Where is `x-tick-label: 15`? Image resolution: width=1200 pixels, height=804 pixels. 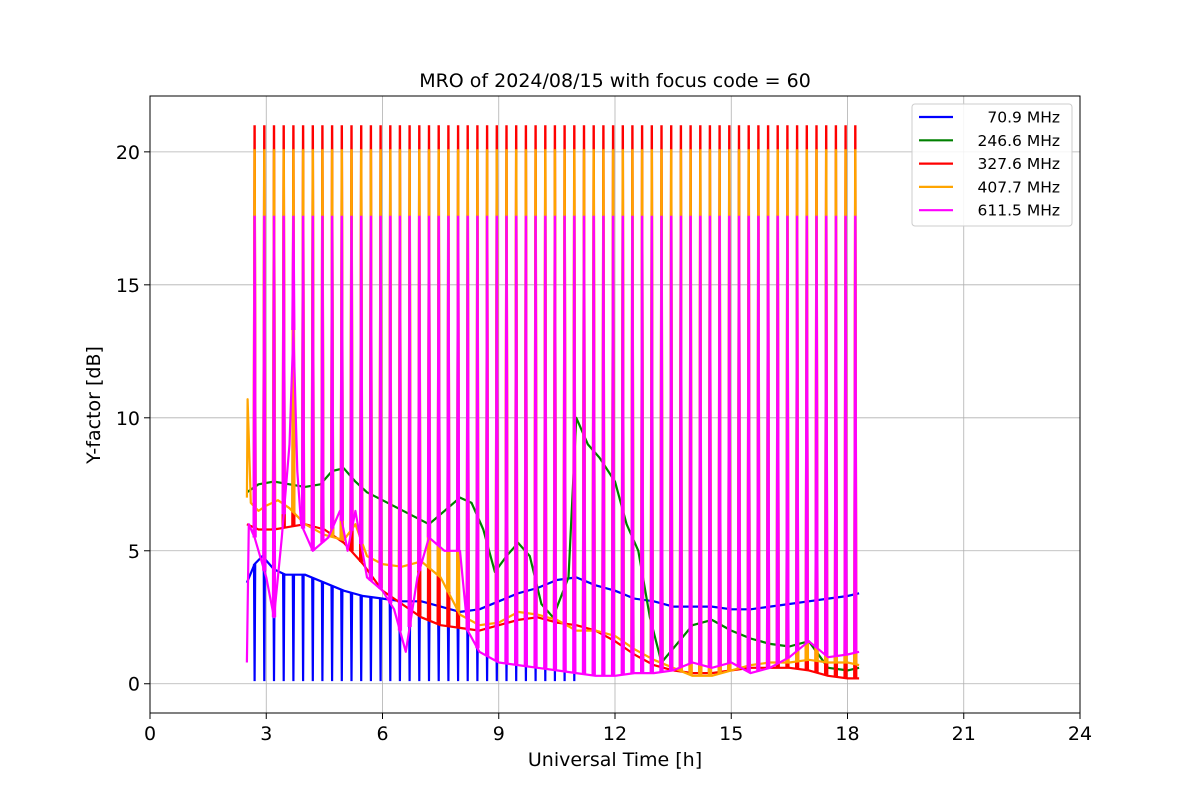
x-tick-label: 15 is located at coordinates (731, 734).